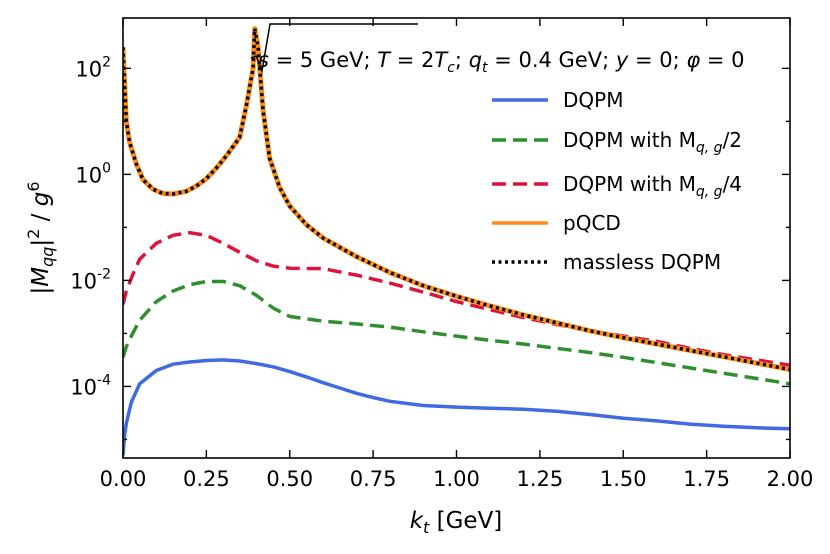 This screenshot has height=554, width=830. I want to click on y-tick-label: 10⁰, so click(93, 173).